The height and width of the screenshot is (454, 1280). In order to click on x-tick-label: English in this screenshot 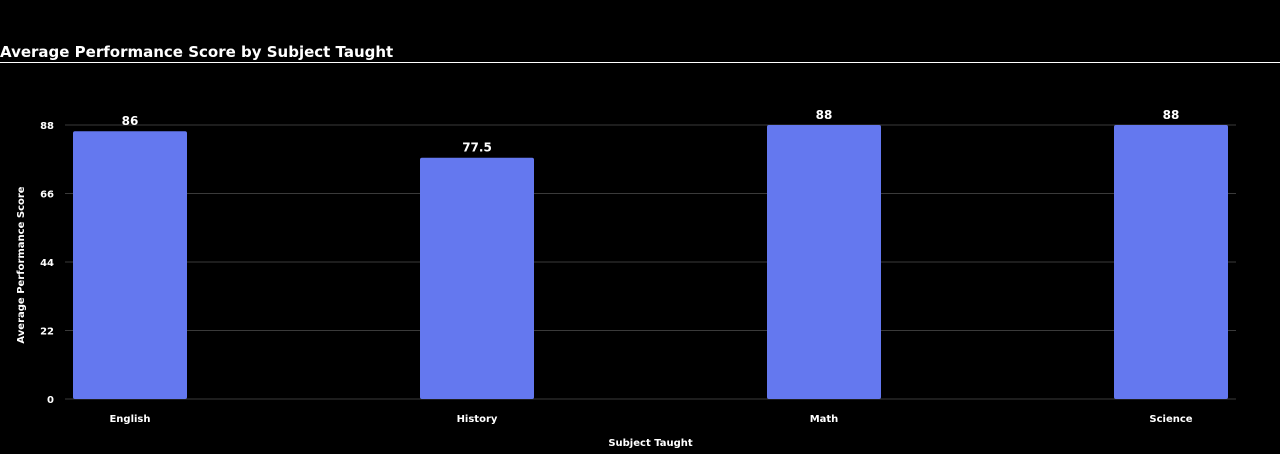, I will do `click(129, 419)`.